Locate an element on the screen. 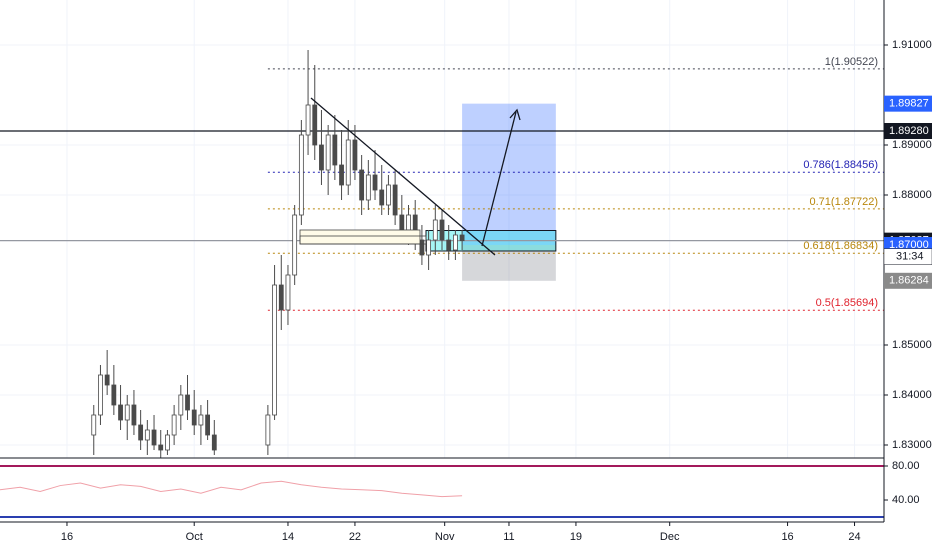  trend-line is located at coordinates (403, 176).